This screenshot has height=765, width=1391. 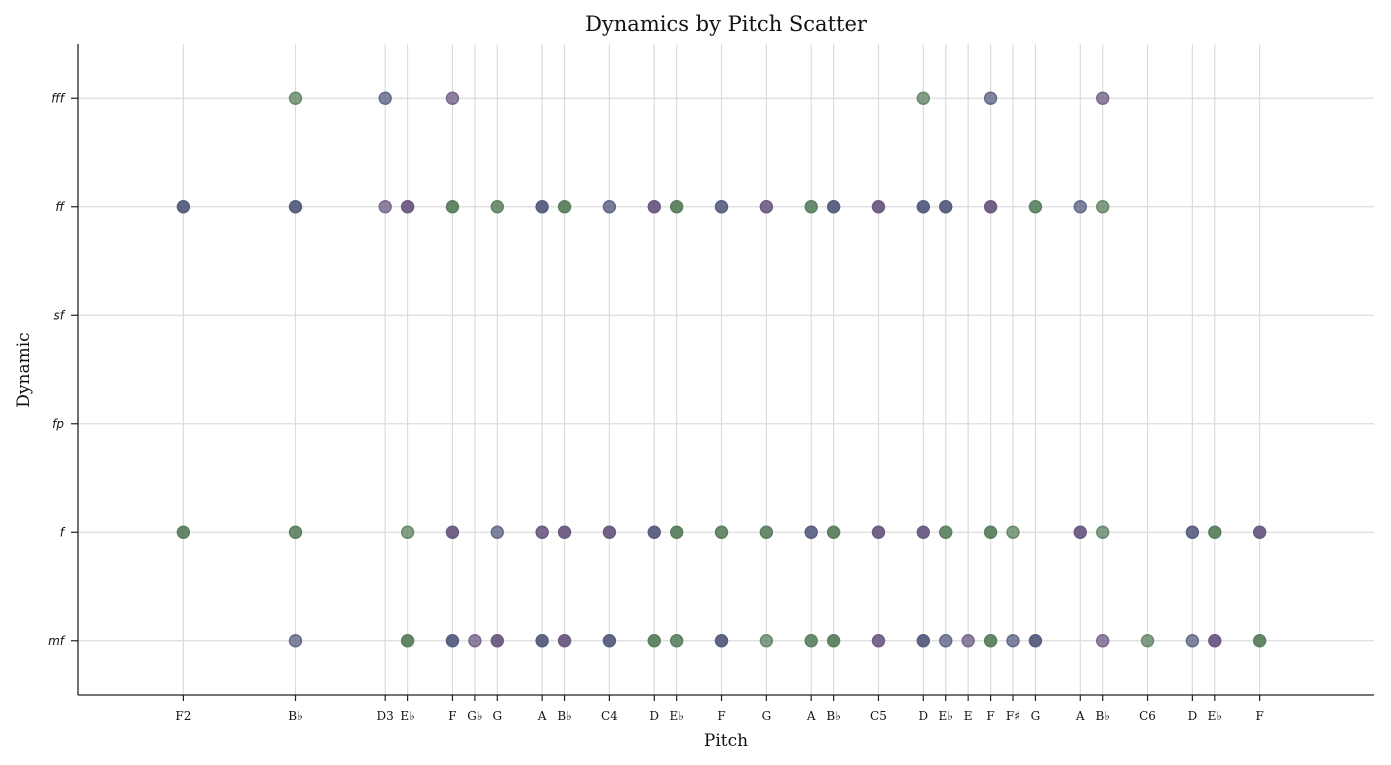 What do you see at coordinates (60, 315) in the screenshot?
I see `y-tick-label: sf` at bounding box center [60, 315].